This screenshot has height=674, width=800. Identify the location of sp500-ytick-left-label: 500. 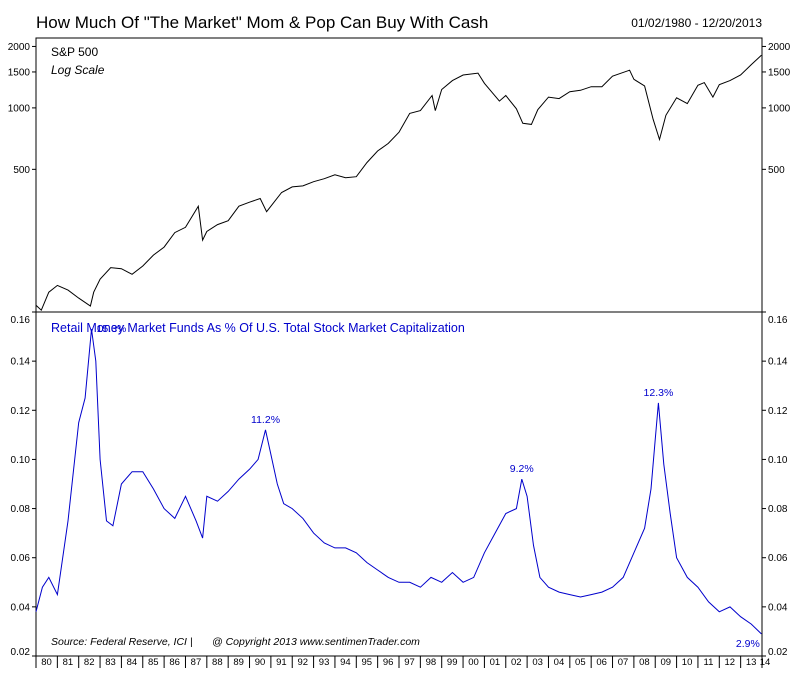
(21, 170).